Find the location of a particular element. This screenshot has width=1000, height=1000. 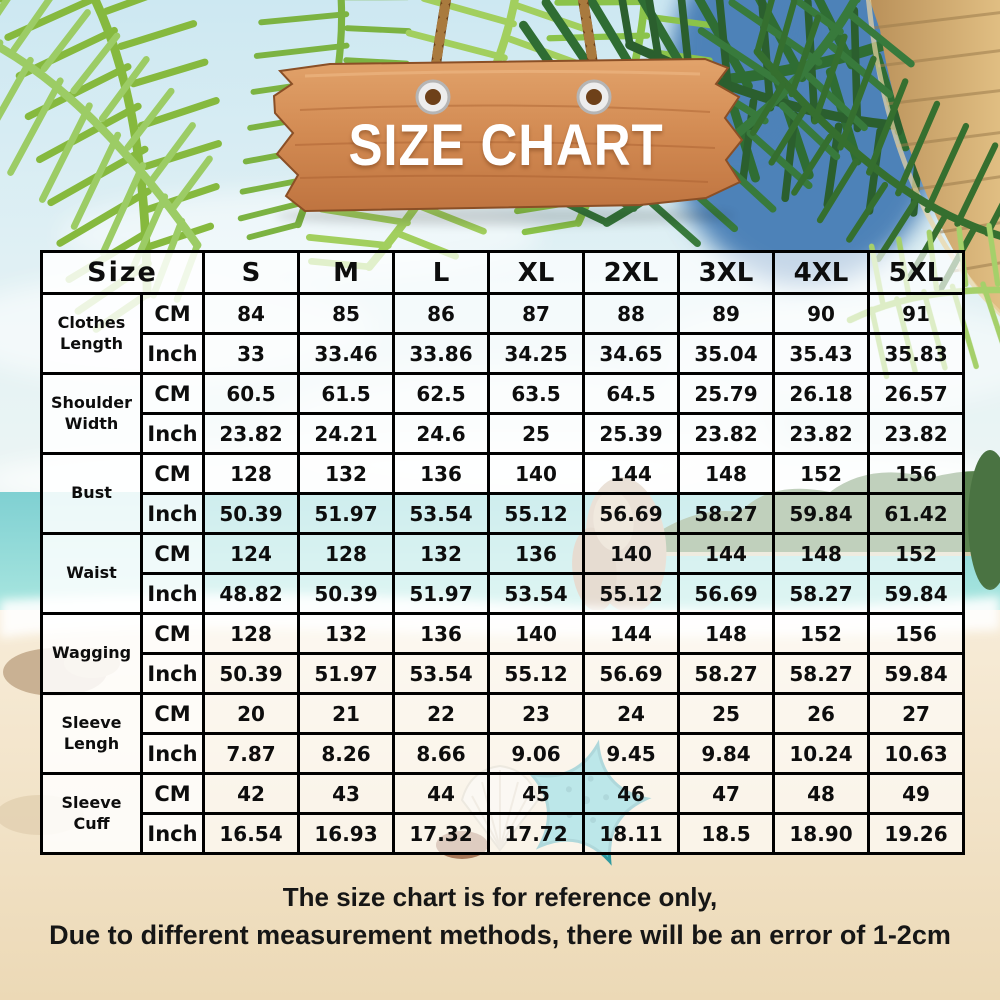

cell-5-cm-7: 27 is located at coordinates (916, 713).